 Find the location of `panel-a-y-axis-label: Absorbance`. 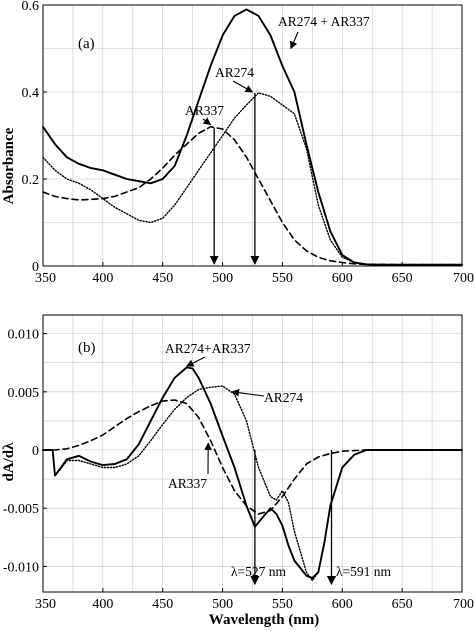

panel-a-y-axis-label: Absorbance is located at coordinates (9, 165).